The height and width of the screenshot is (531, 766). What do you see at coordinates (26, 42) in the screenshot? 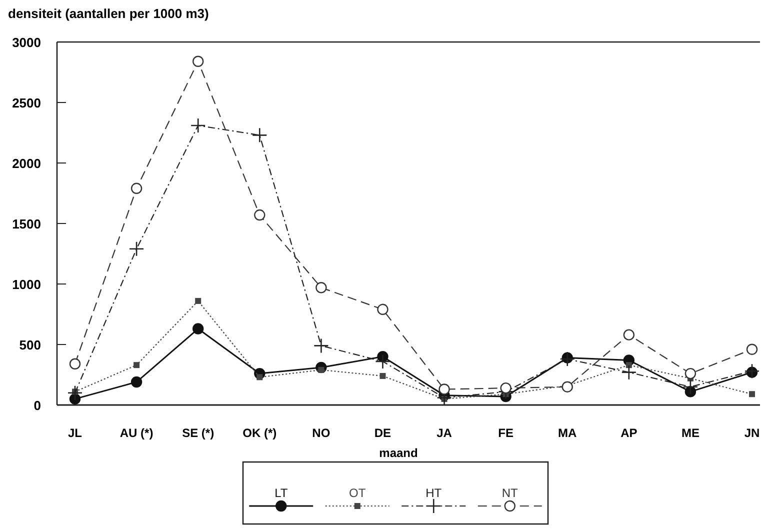
I see `y-tick-label: 3000` at bounding box center [26, 42].